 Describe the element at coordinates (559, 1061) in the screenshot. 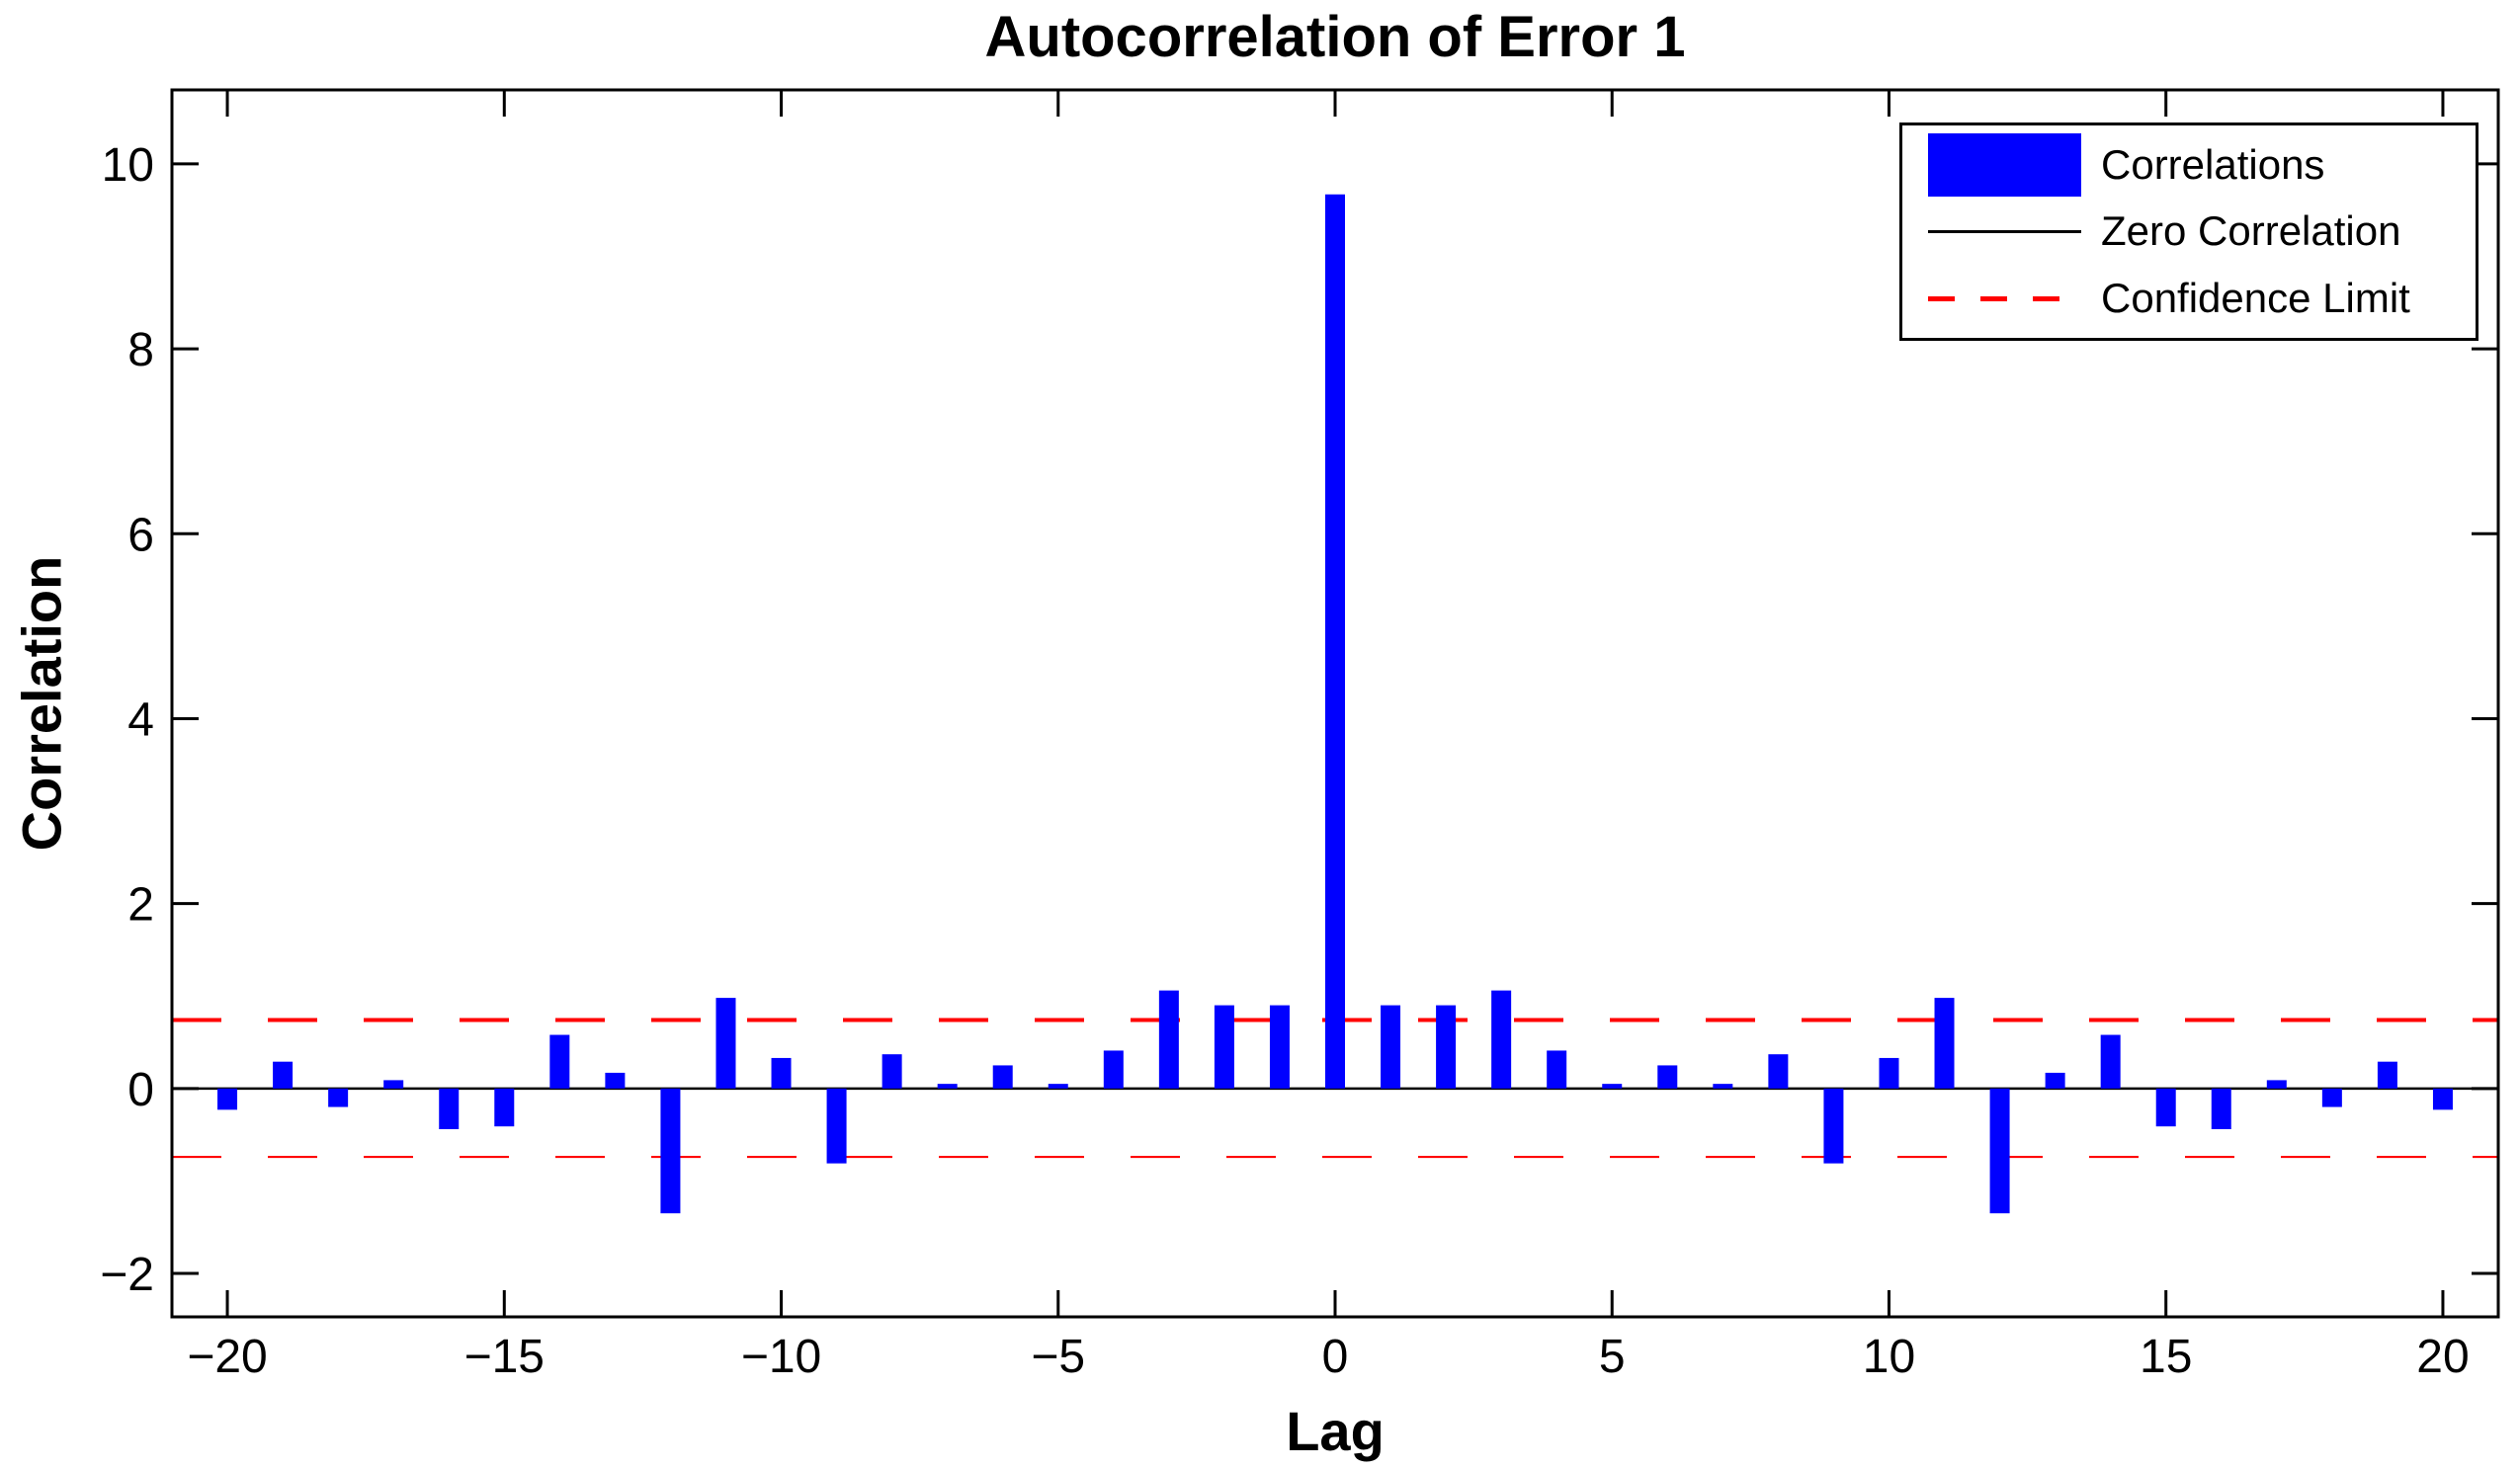

I see `bar-lag--14` at that location.